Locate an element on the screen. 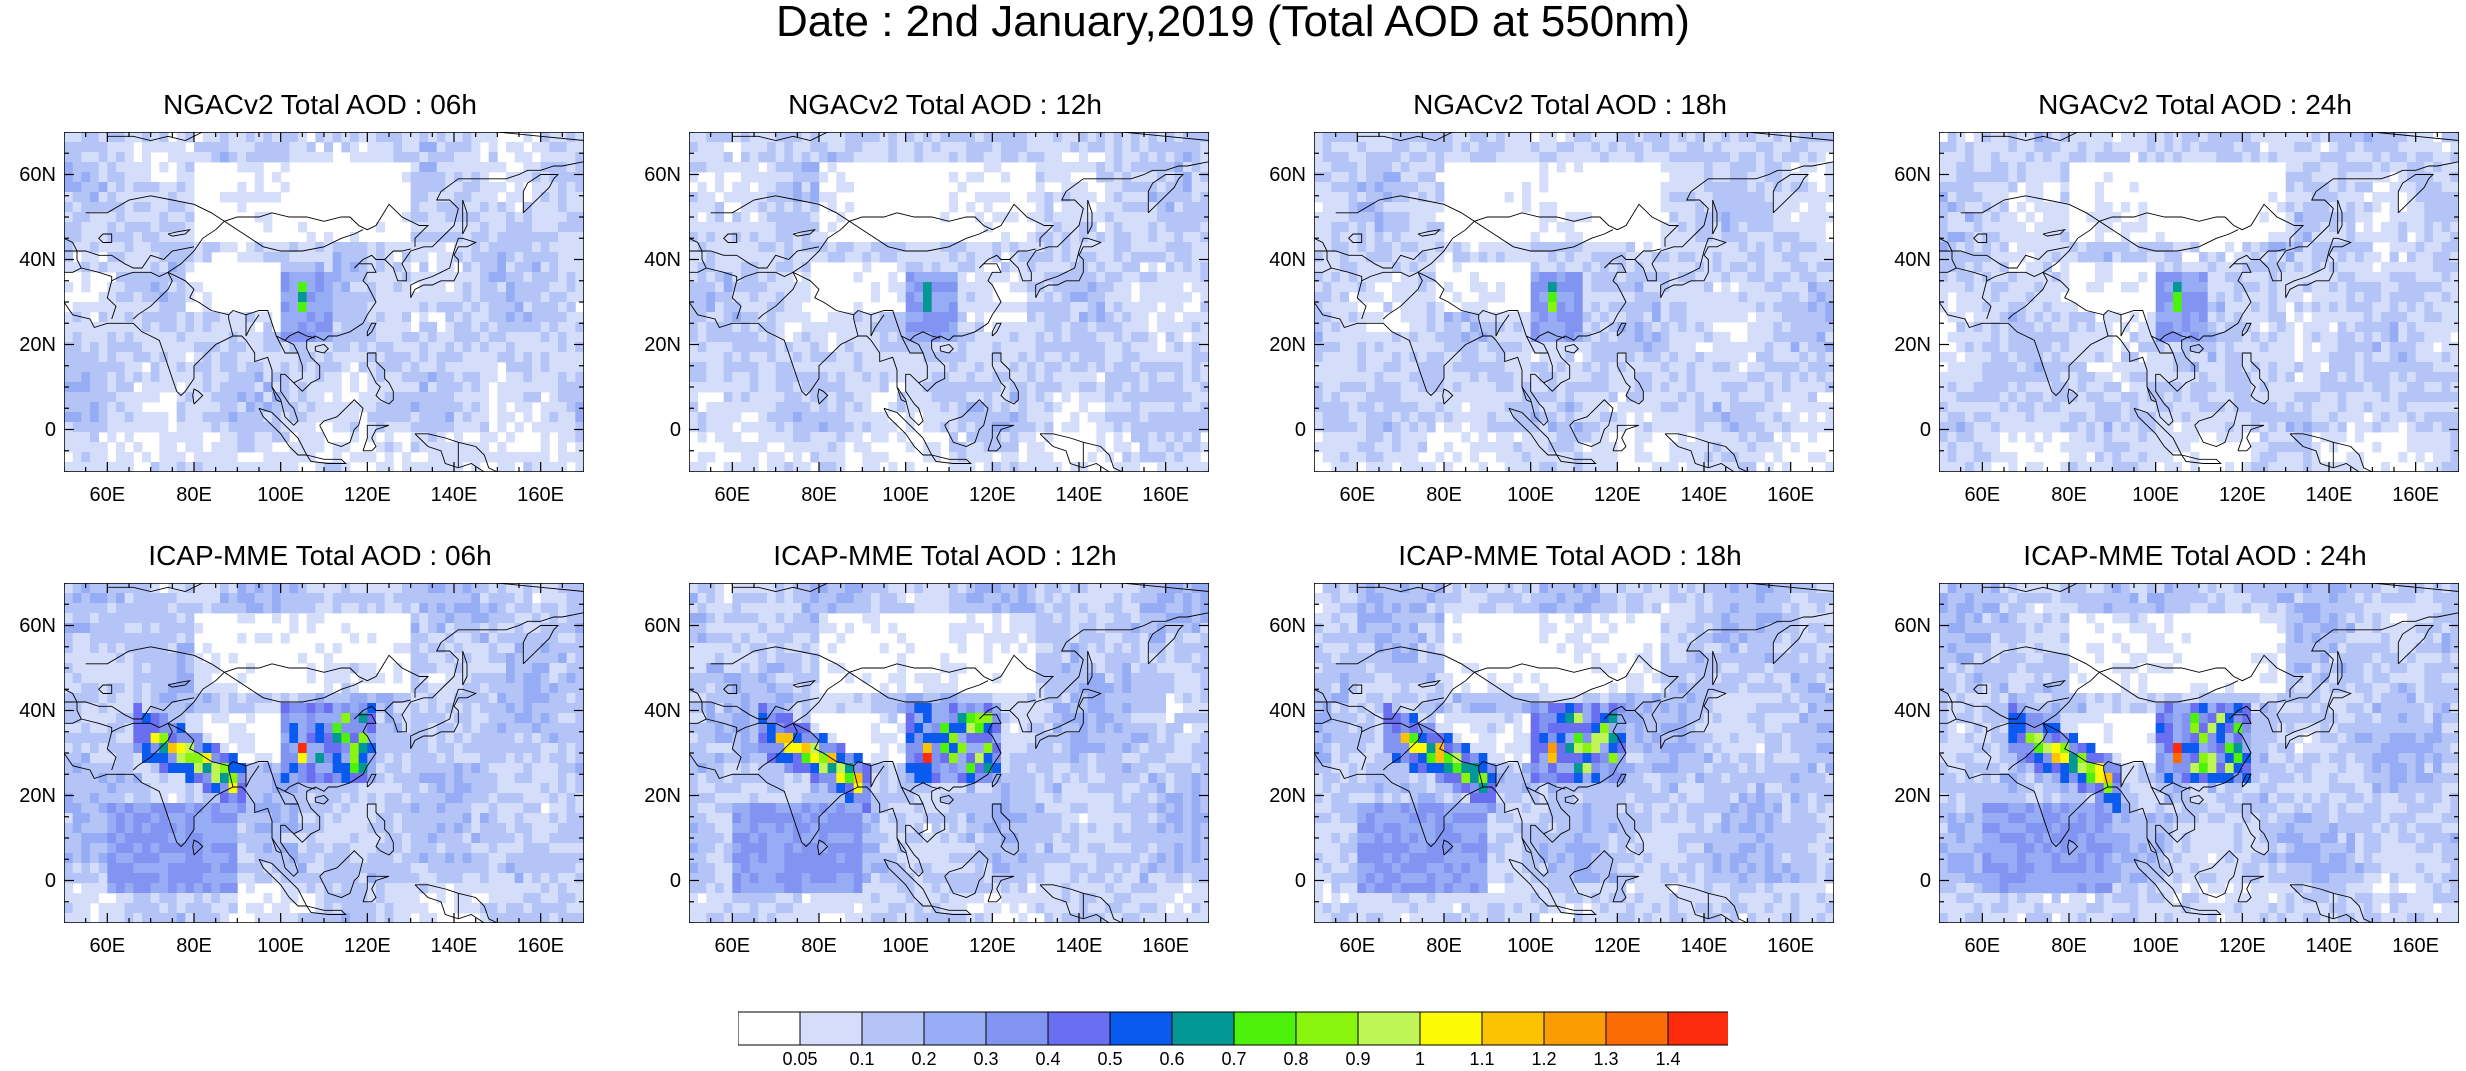 This screenshot has height=1071, width=2466. colorbar-label: 0.05 is located at coordinates (799, 1059).